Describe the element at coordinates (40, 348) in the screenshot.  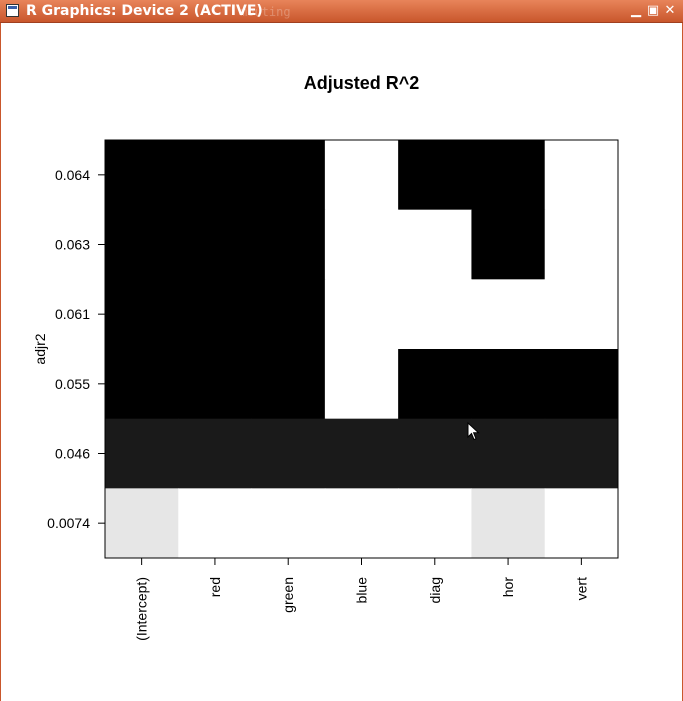
I see `y-axis-label: adjr2` at that location.